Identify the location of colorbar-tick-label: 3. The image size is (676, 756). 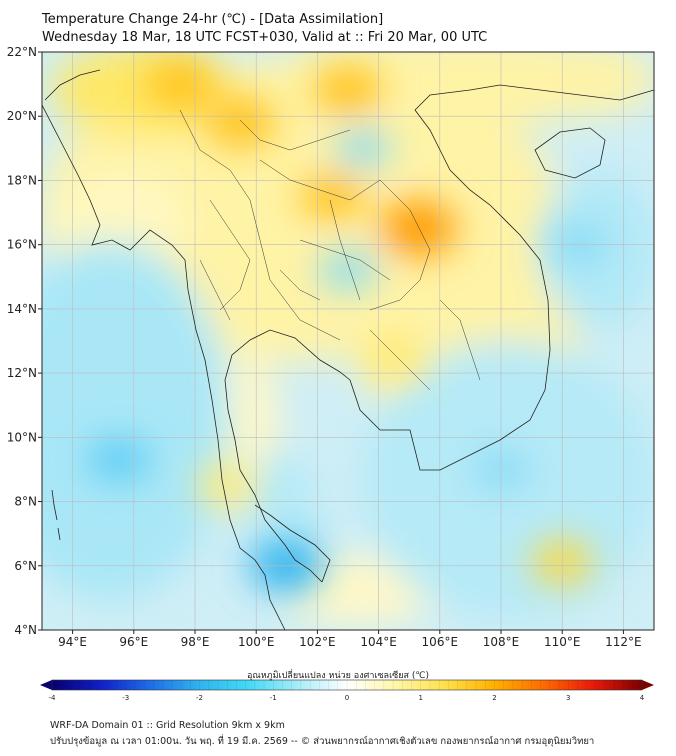
(568, 697).